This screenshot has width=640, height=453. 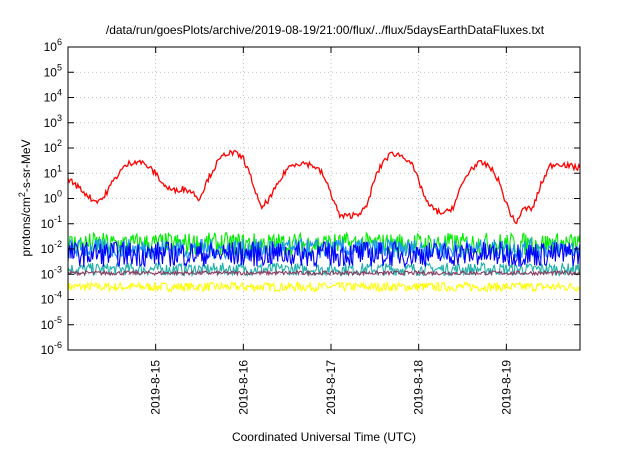 I want to click on x-tick-label: 2019-8-16, so click(x=243, y=387).